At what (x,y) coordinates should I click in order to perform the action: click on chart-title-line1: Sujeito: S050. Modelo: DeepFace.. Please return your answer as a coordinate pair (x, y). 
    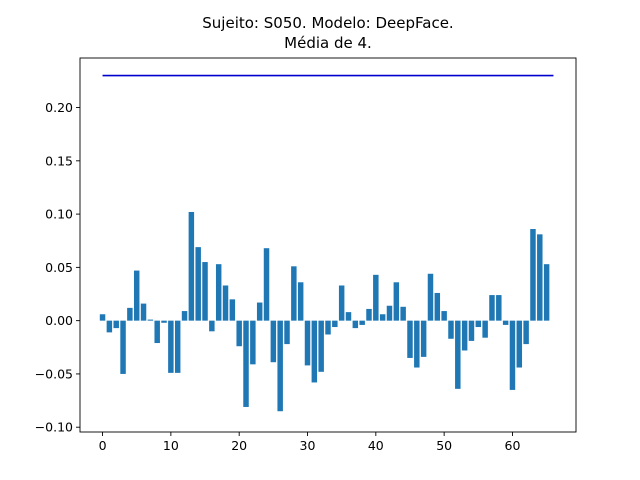
    Looking at the image, I should click on (327, 23).